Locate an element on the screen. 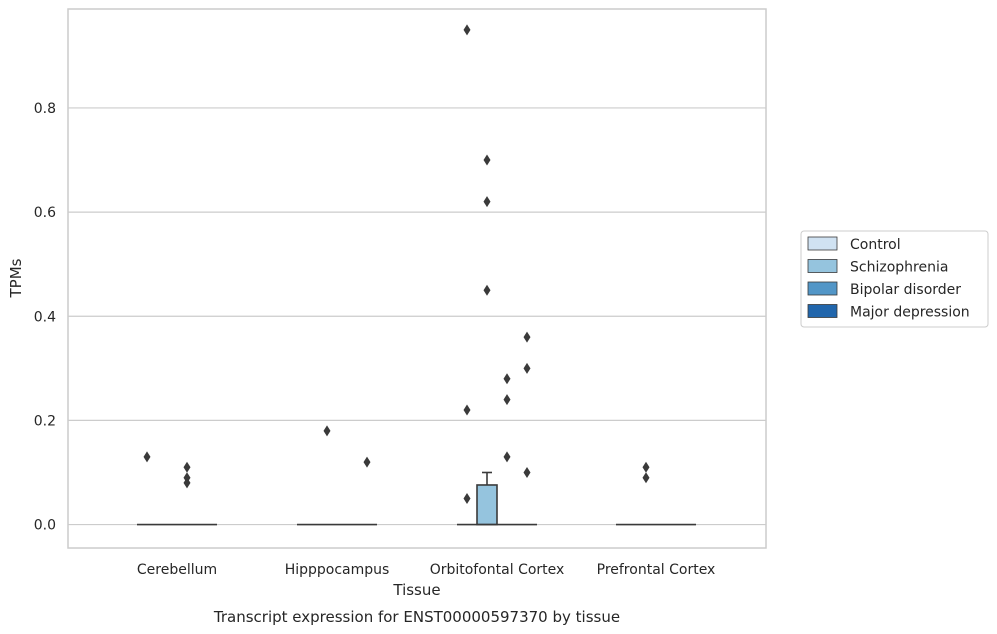 The image size is (997, 634). x-tick-label: Orbitofontal Cortex is located at coordinates (497, 570).